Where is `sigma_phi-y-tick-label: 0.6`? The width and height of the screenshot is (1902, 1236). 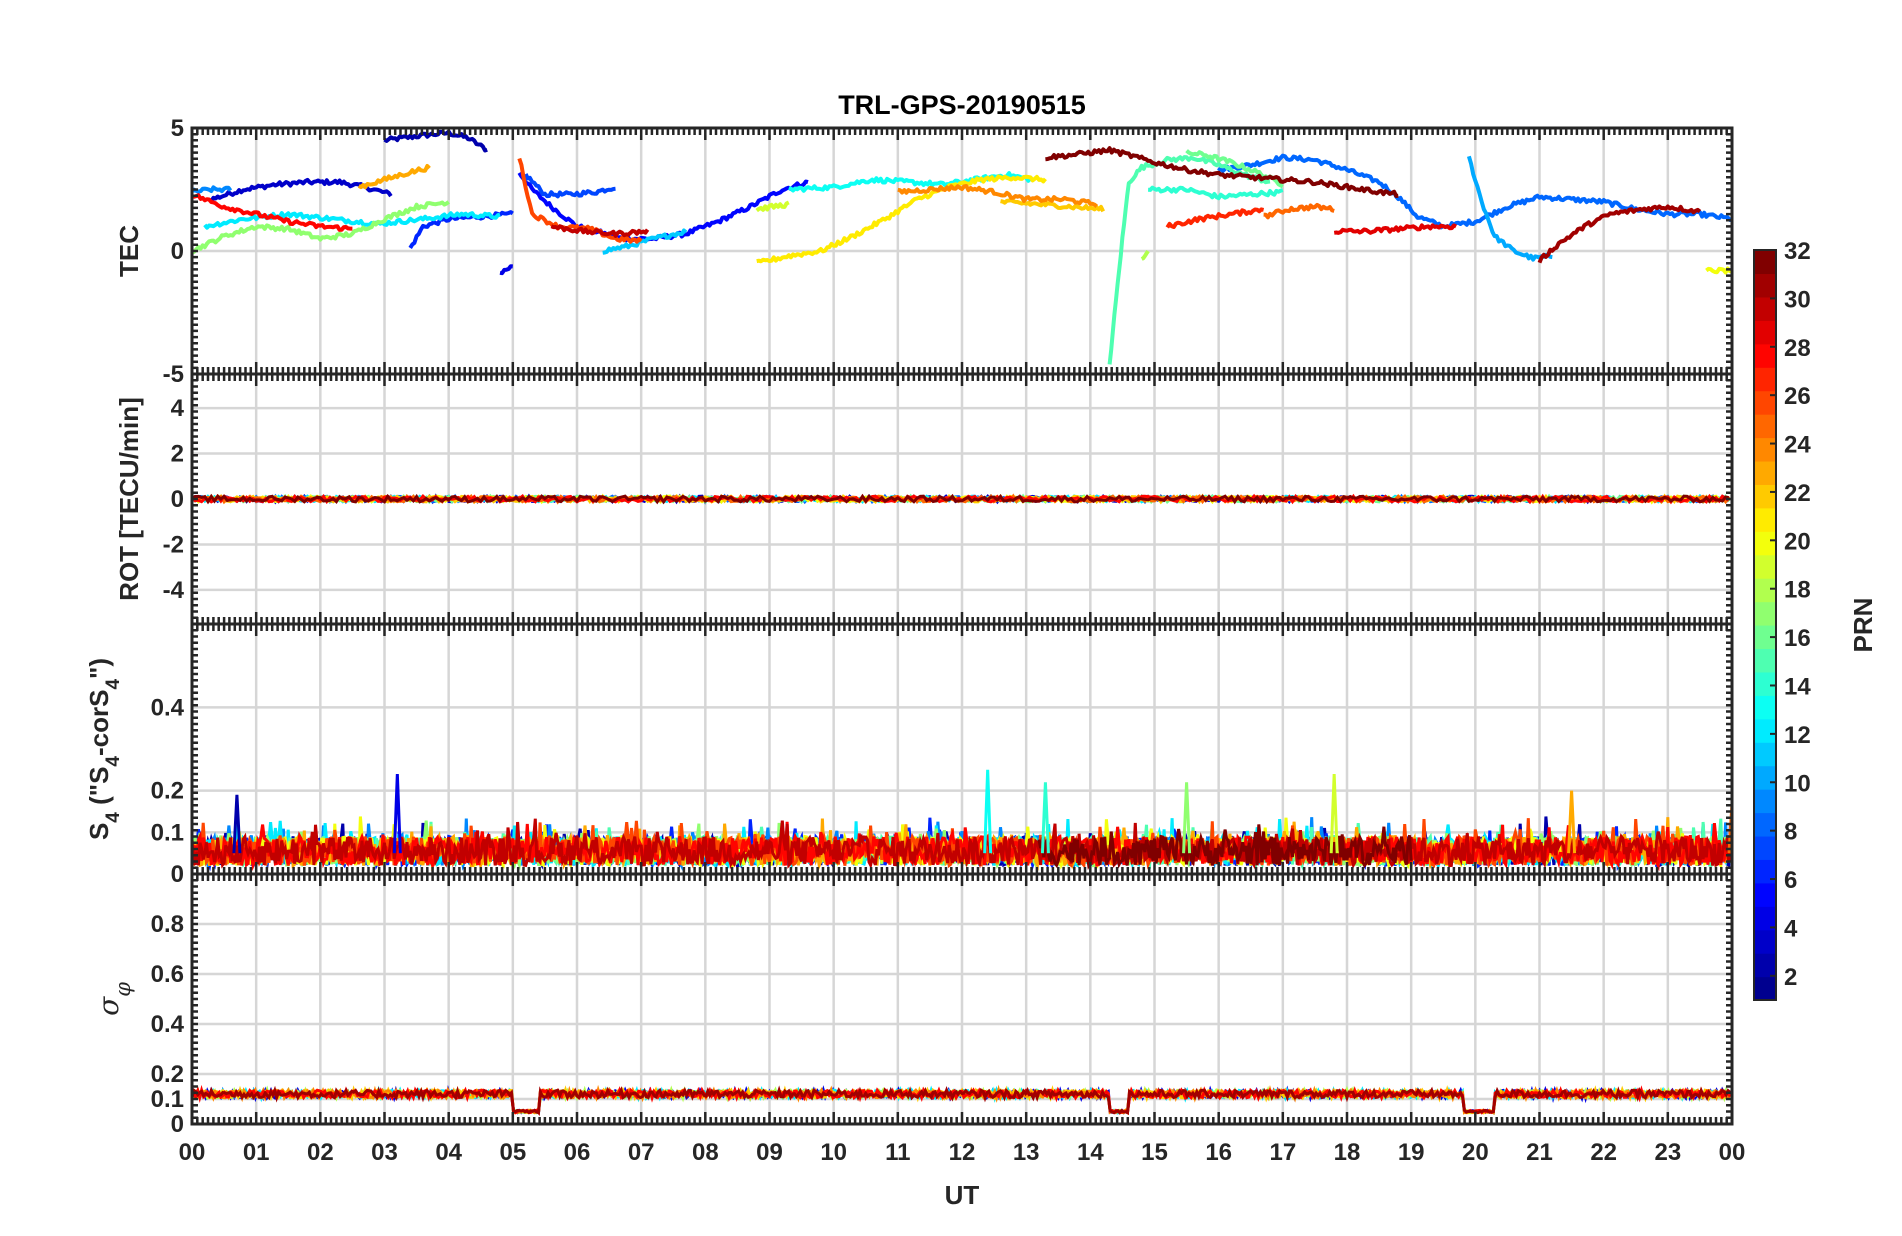
sigma_phi-y-tick-label: 0.6 is located at coordinates (167, 974).